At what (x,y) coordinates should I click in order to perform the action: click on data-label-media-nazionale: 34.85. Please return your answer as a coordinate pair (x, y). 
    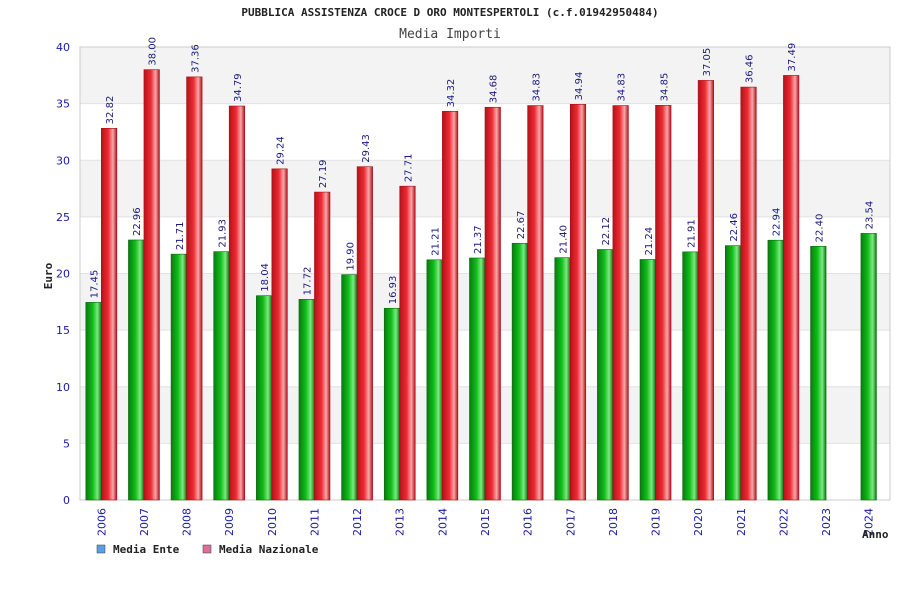
    Looking at the image, I should click on (664, 87).